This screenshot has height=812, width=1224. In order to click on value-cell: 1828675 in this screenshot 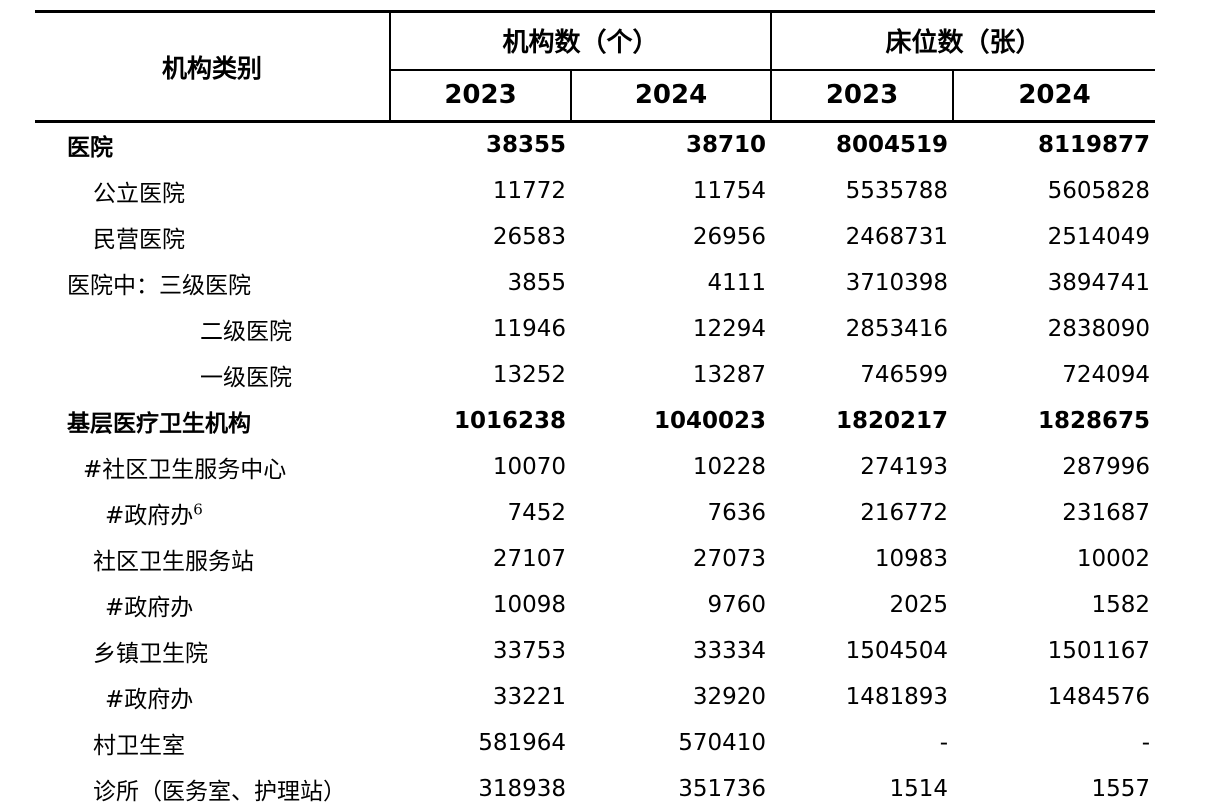, I will do `click(1094, 420)`.